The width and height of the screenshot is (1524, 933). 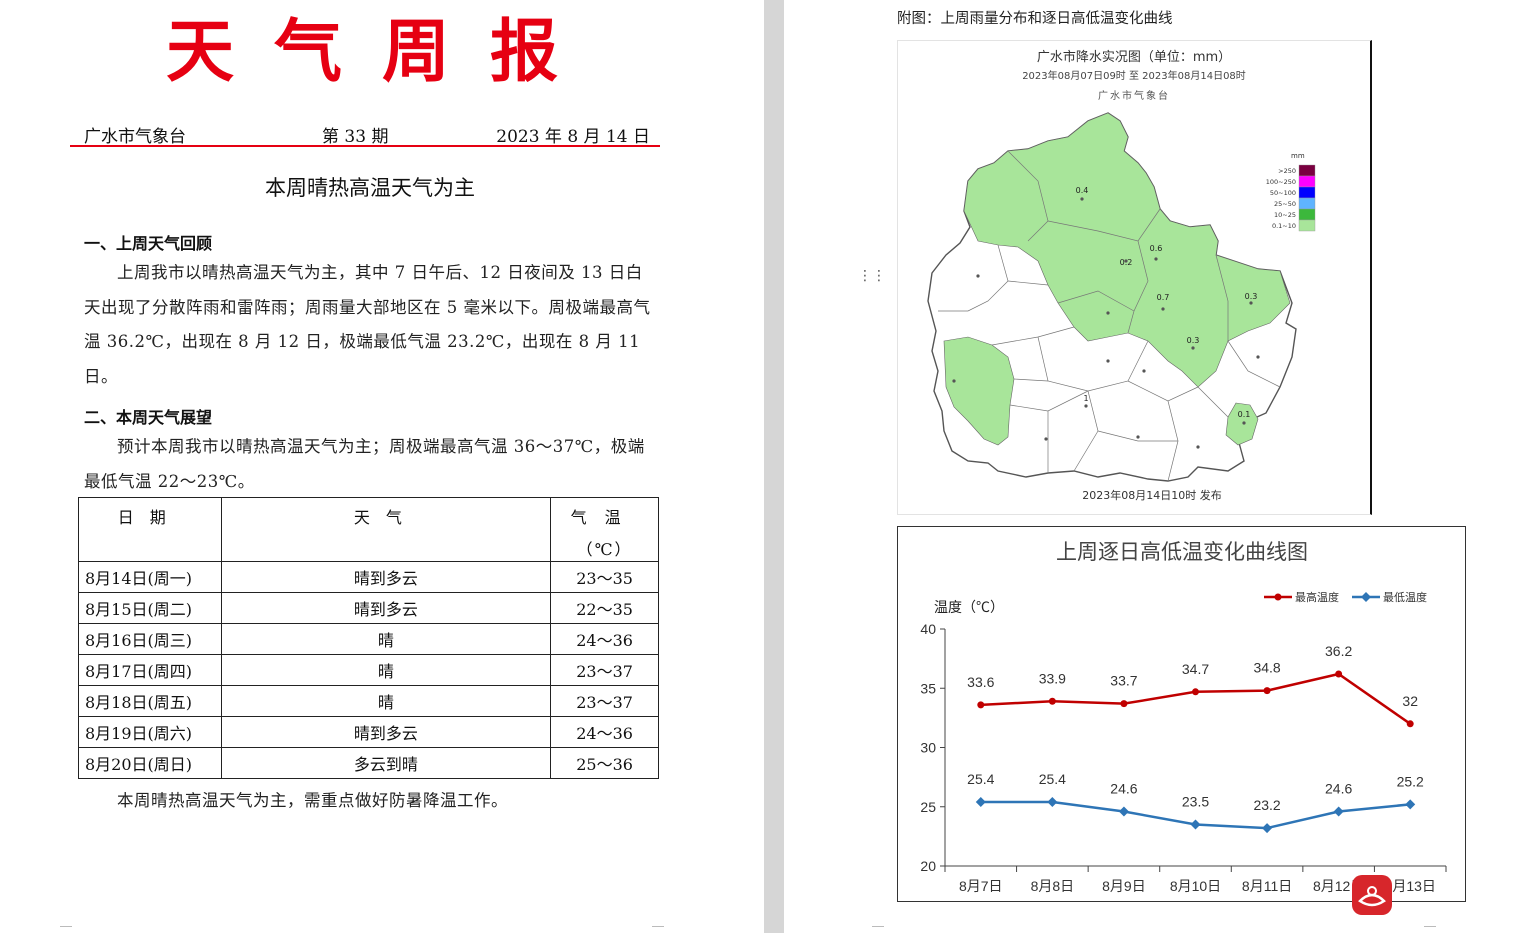 What do you see at coordinates (150, 639) in the screenshot?
I see `cell-date: 8月16日(周三)` at bounding box center [150, 639].